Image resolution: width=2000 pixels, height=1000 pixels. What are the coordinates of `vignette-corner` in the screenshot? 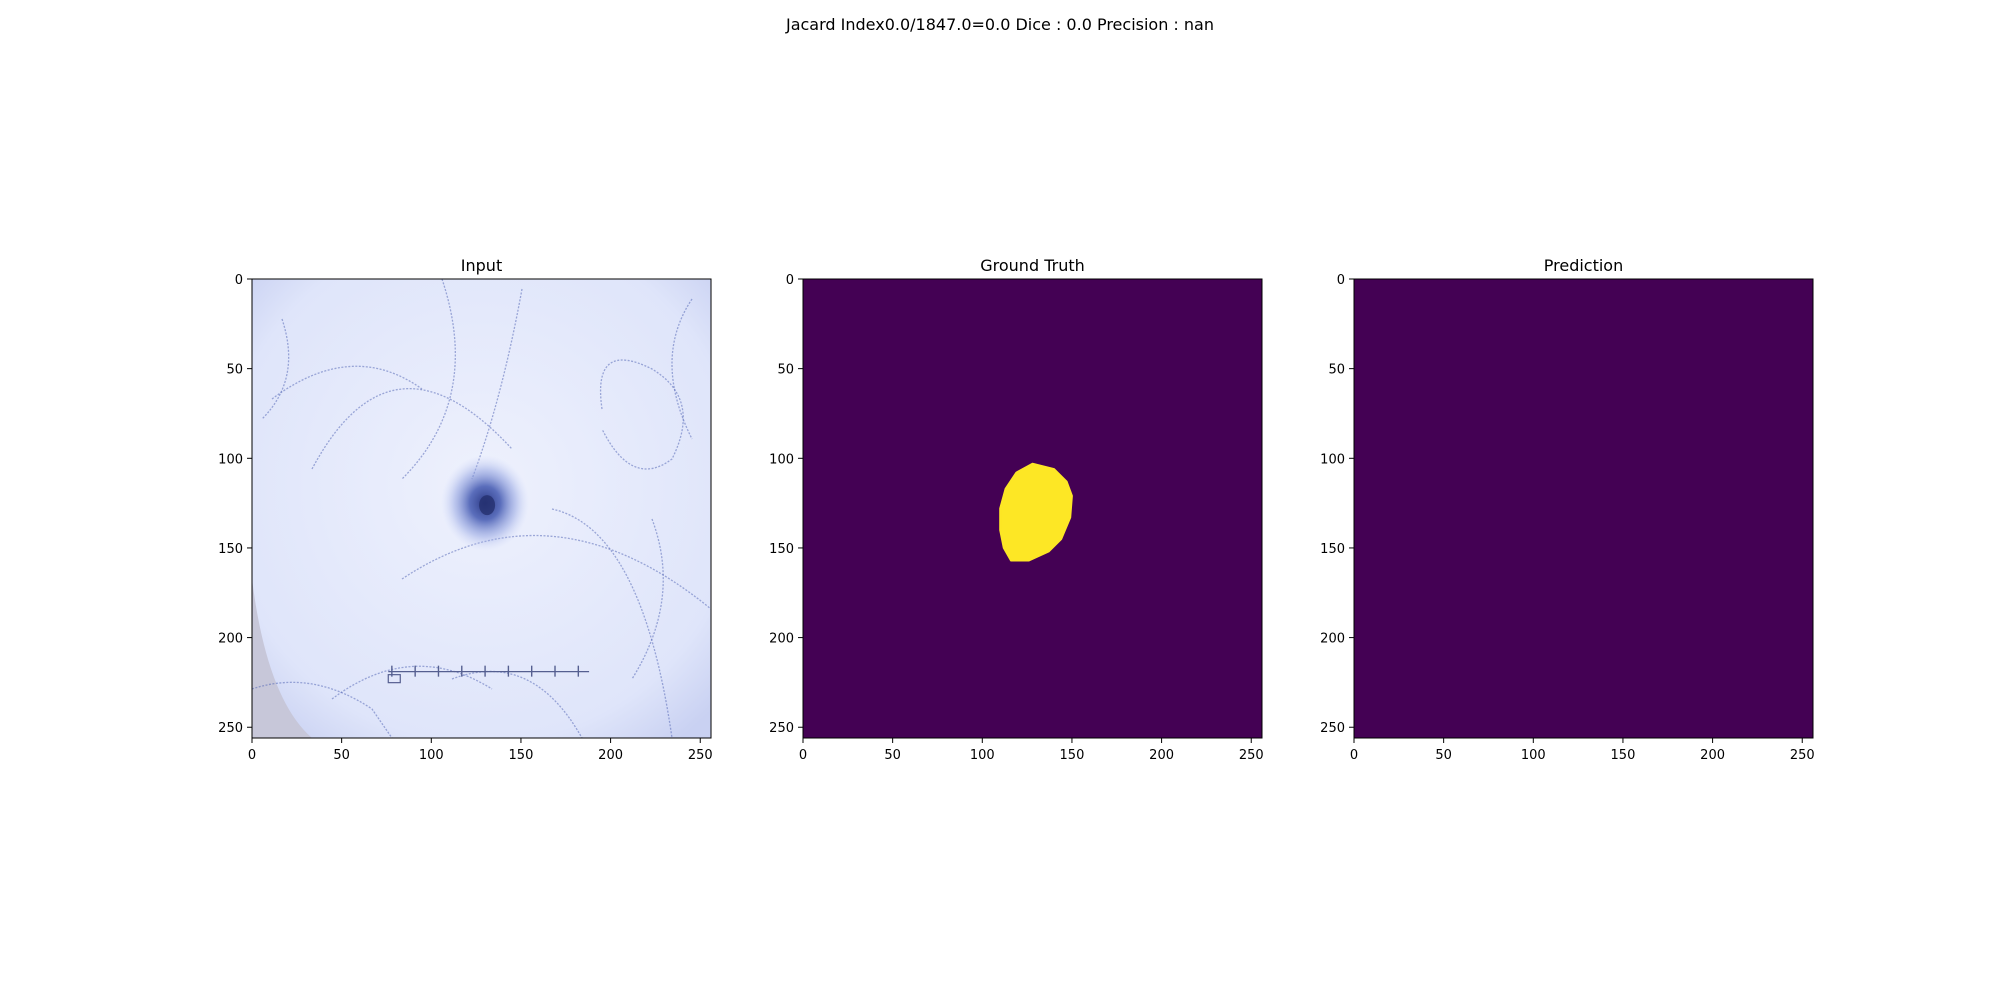 It's located at (282, 658).